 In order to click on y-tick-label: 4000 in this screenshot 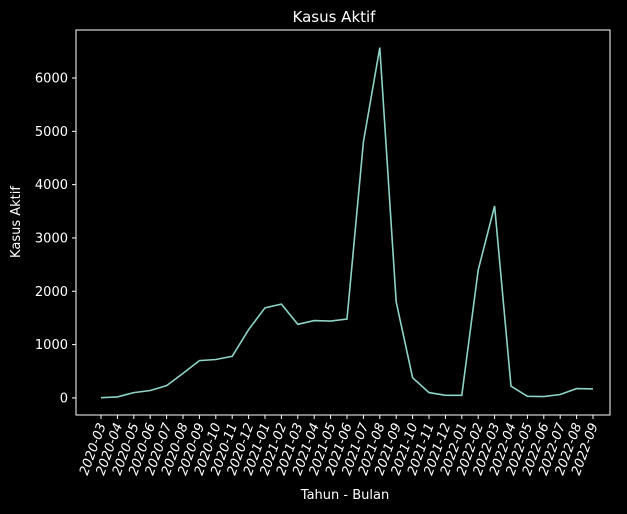, I will do `click(51, 185)`.